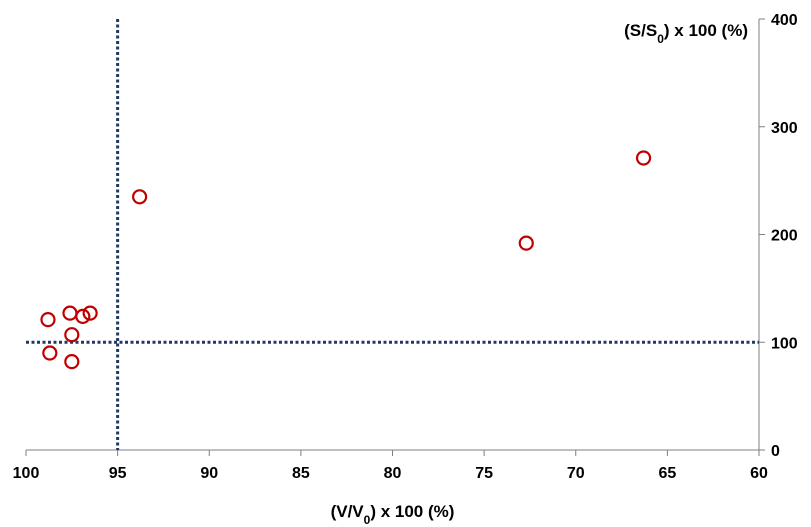  What do you see at coordinates (393, 473) in the screenshot?
I see `x-tick-label: 80` at bounding box center [393, 473].